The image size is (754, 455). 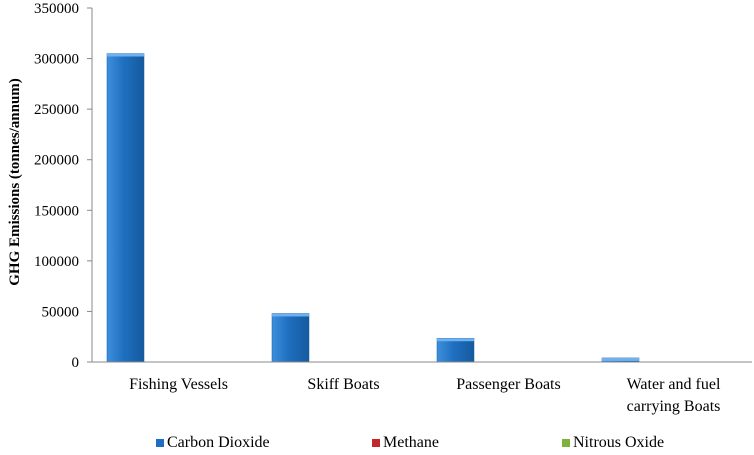 I want to click on legend-item-carbon-dioxide: Carbon Dioxide, so click(x=213, y=443).